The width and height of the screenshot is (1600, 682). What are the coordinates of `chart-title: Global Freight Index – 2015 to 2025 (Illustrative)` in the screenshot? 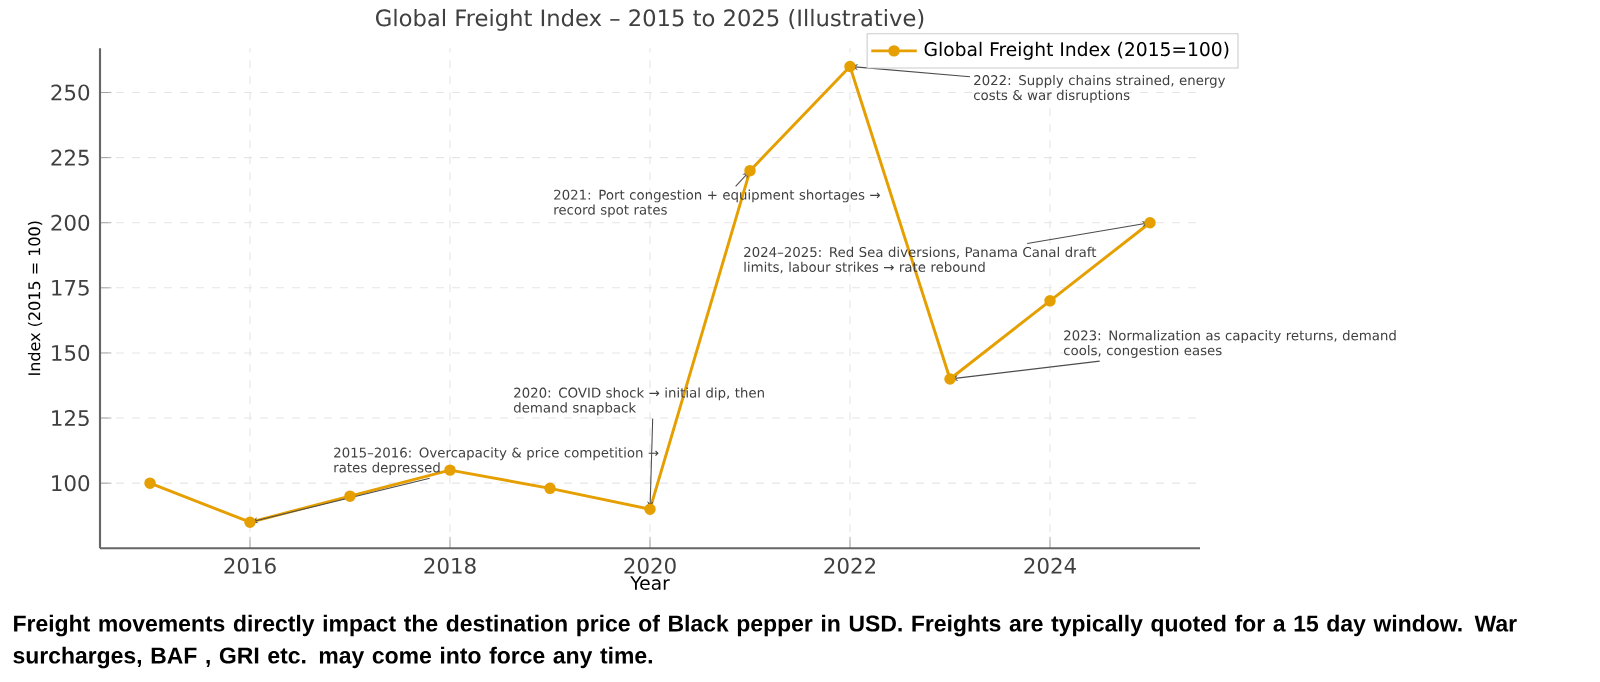 It's located at (650, 19).